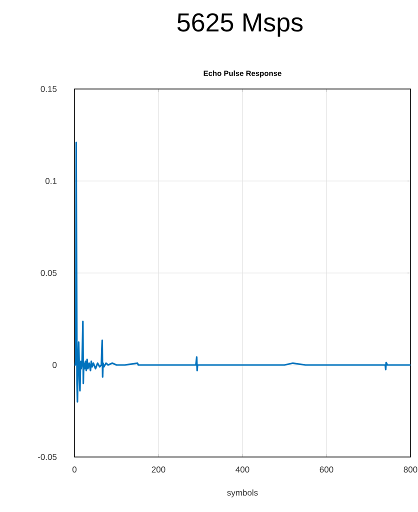  What do you see at coordinates (243, 469) in the screenshot?
I see `x-tick-label: 400` at bounding box center [243, 469].